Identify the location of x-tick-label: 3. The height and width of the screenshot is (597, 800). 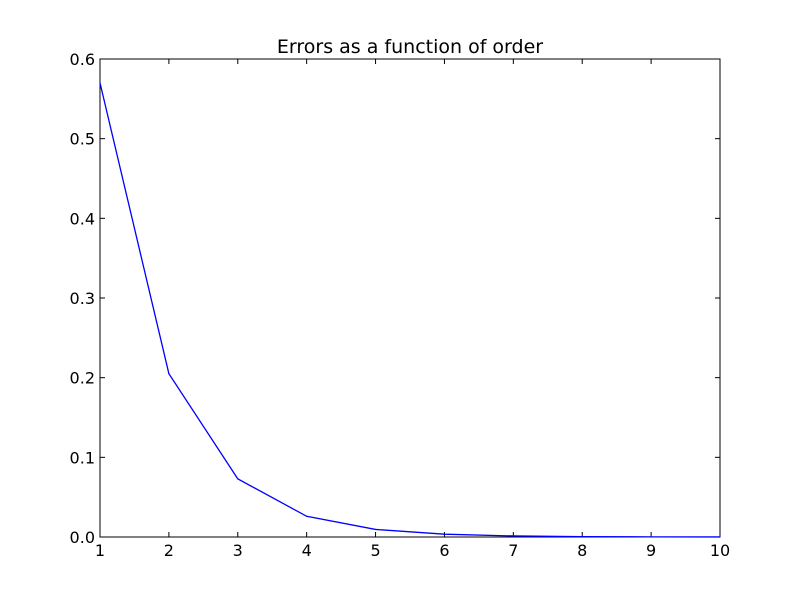
(238, 550).